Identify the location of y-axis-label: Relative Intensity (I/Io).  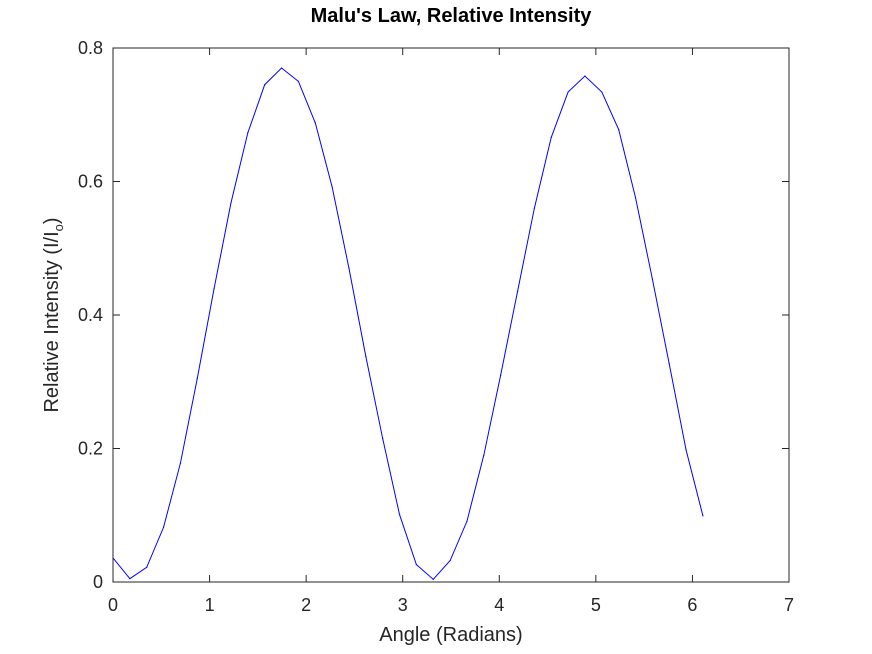
(53, 314).